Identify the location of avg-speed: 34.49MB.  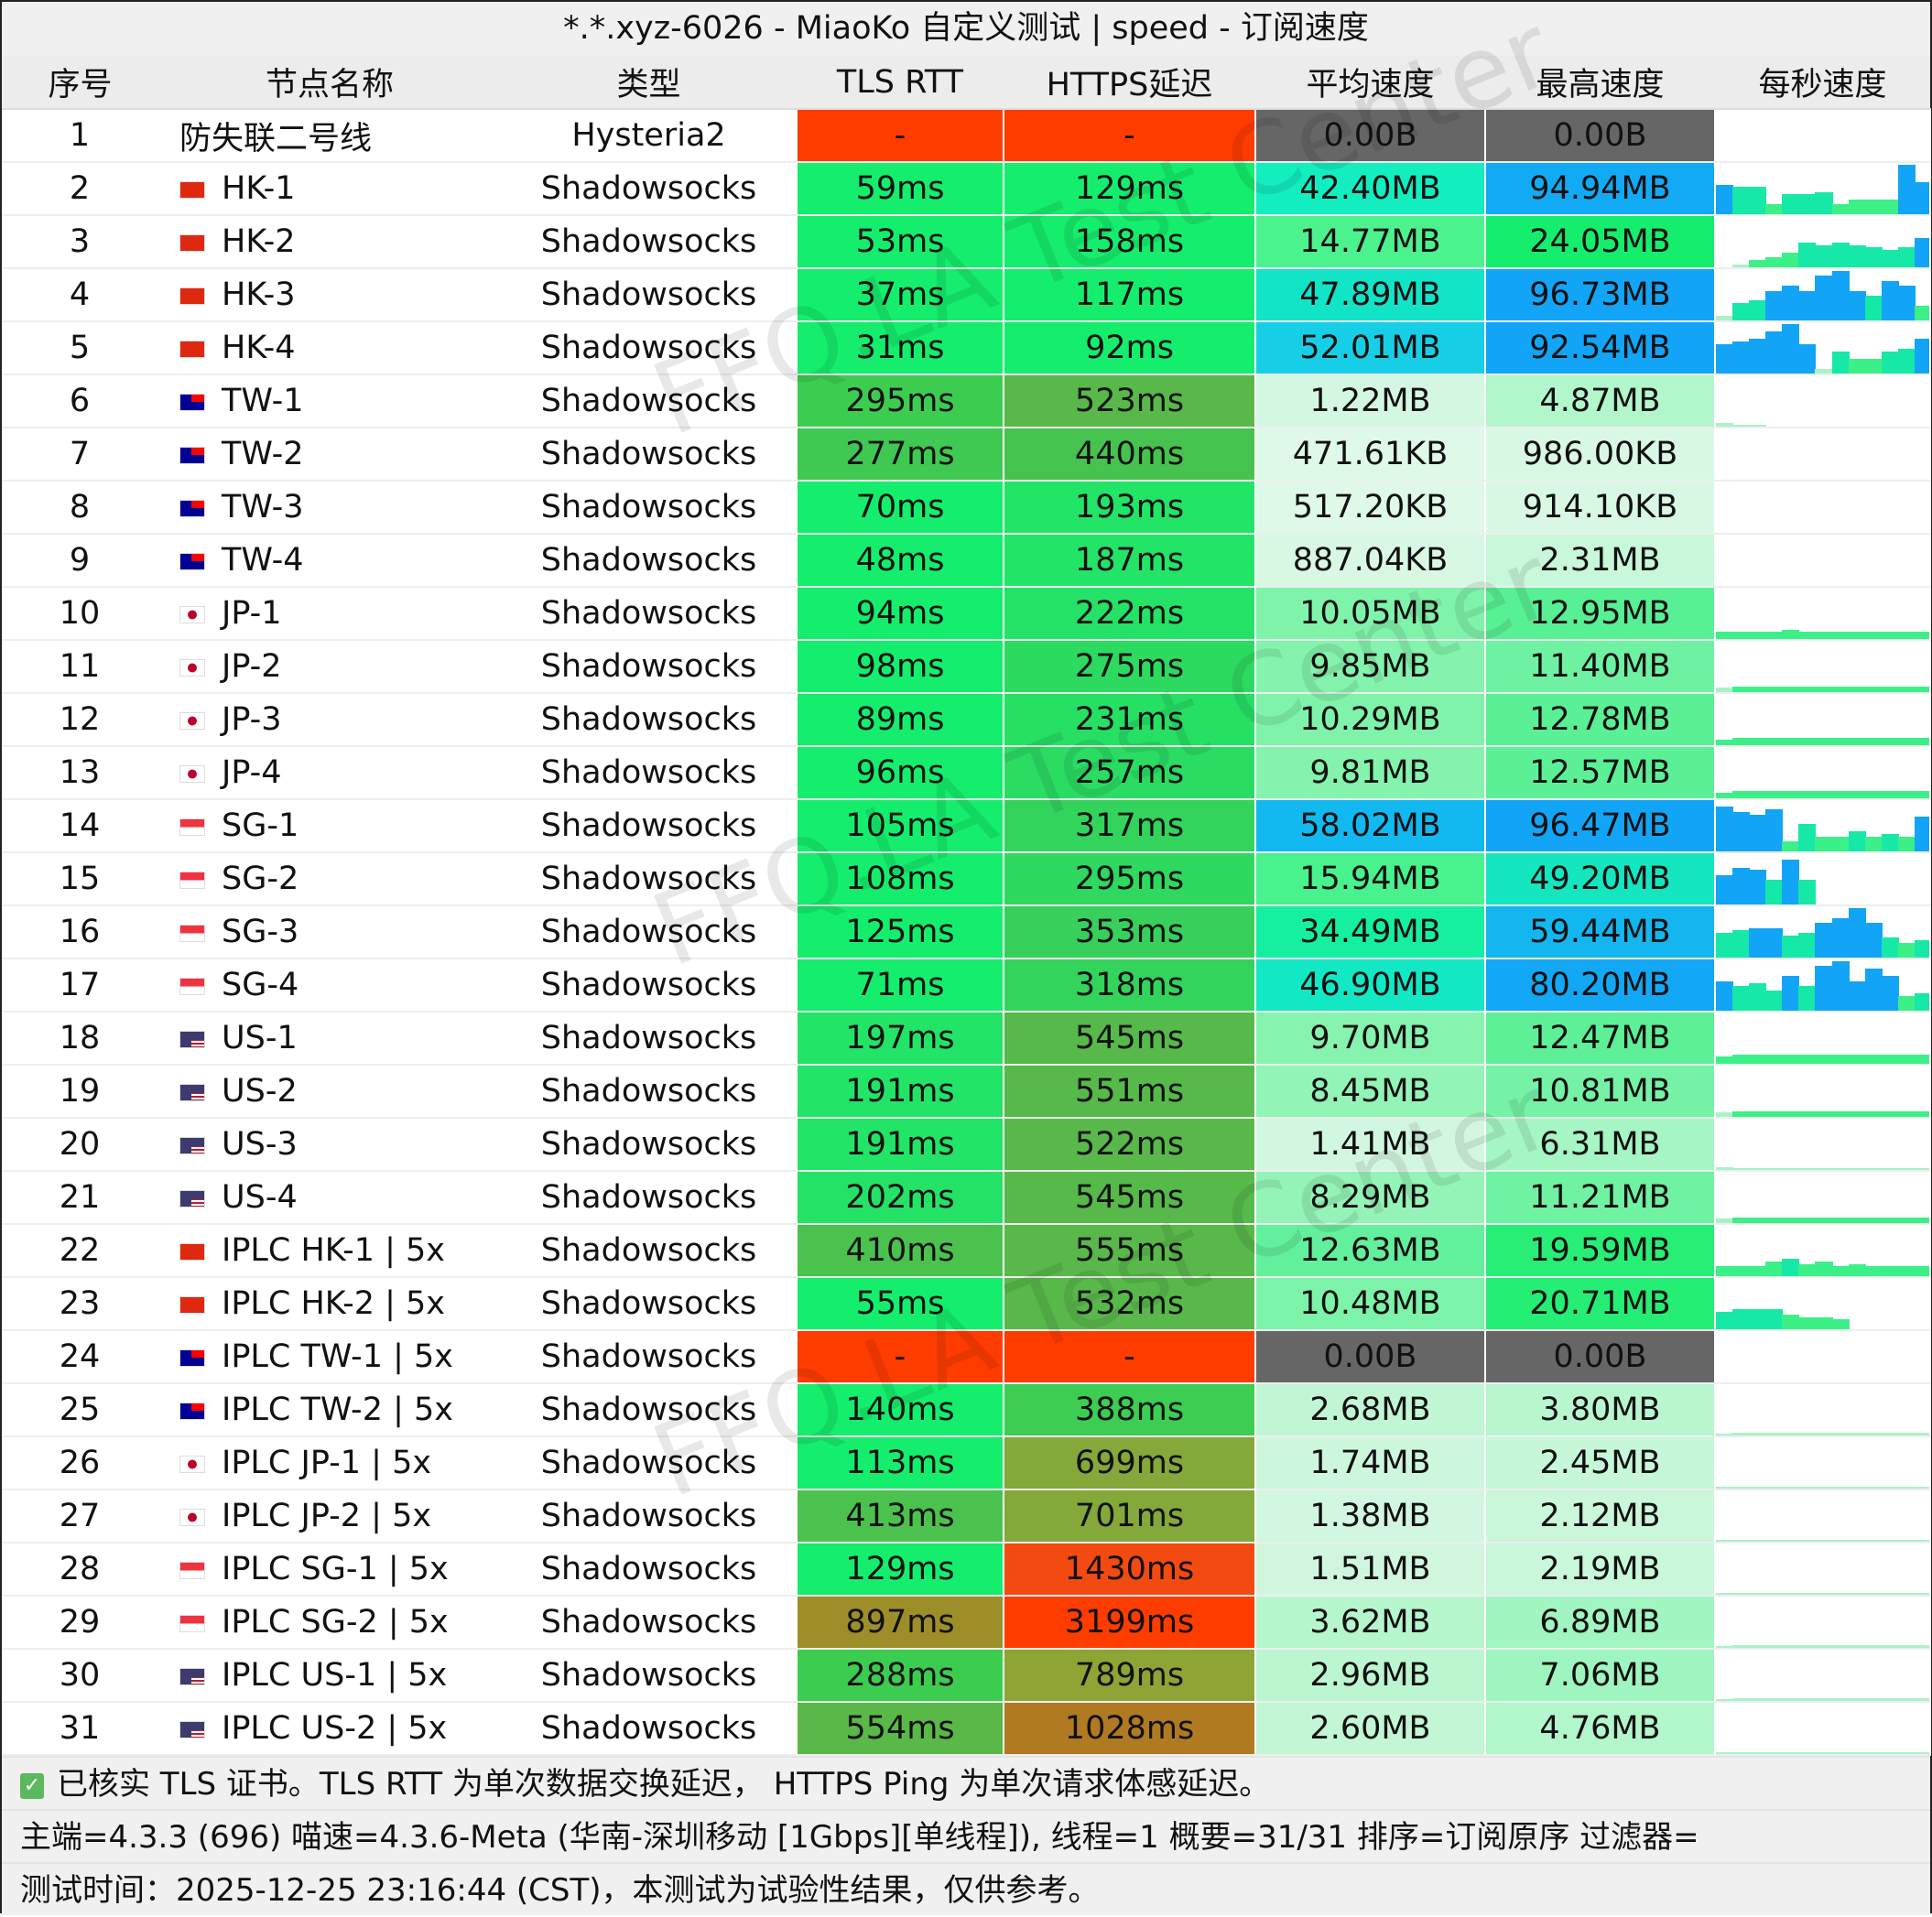
(1370, 932).